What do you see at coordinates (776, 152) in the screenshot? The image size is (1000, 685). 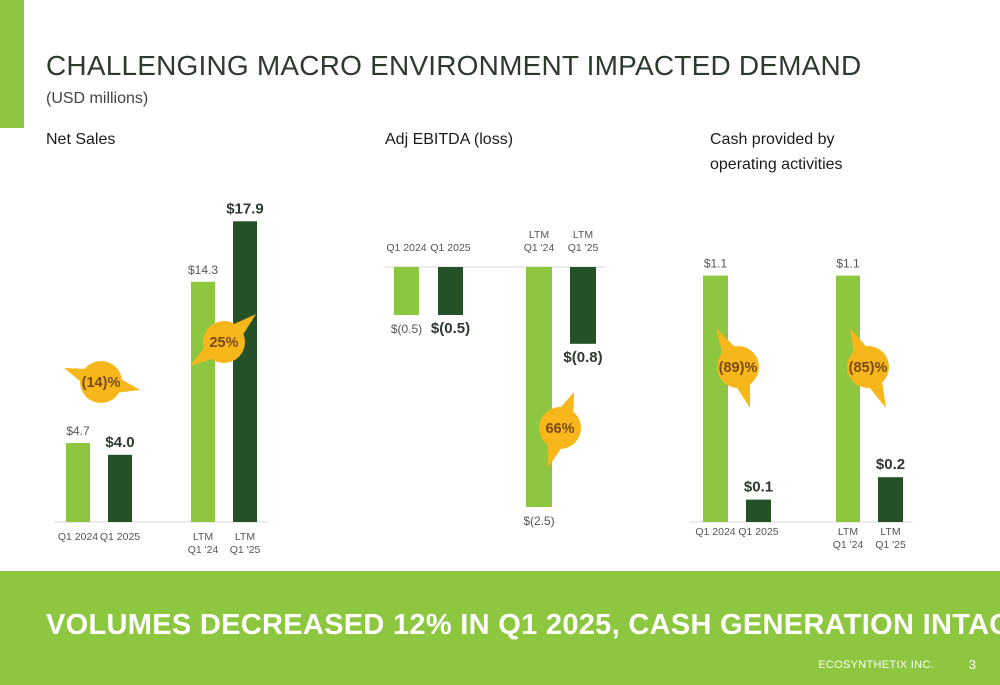 I see `chart-title-cash-from-operations: Cash provided by operating activities` at bounding box center [776, 152].